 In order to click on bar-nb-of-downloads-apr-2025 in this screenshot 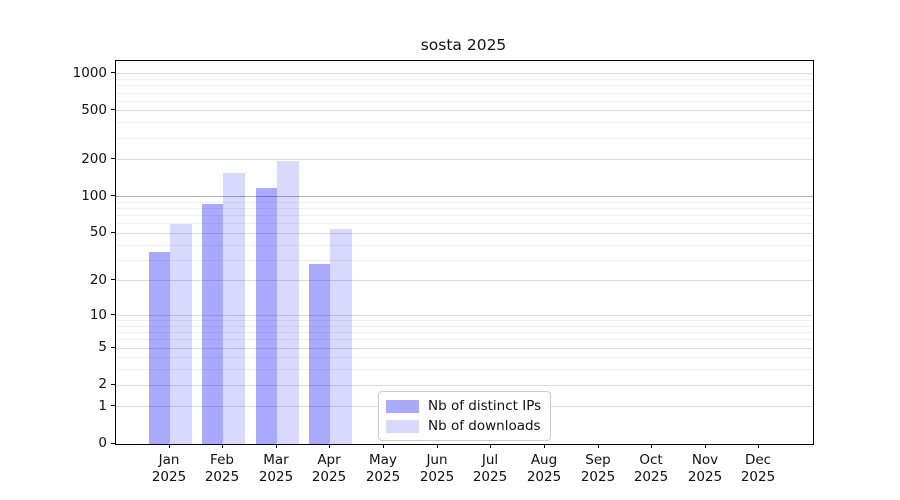, I will do `click(341, 336)`.